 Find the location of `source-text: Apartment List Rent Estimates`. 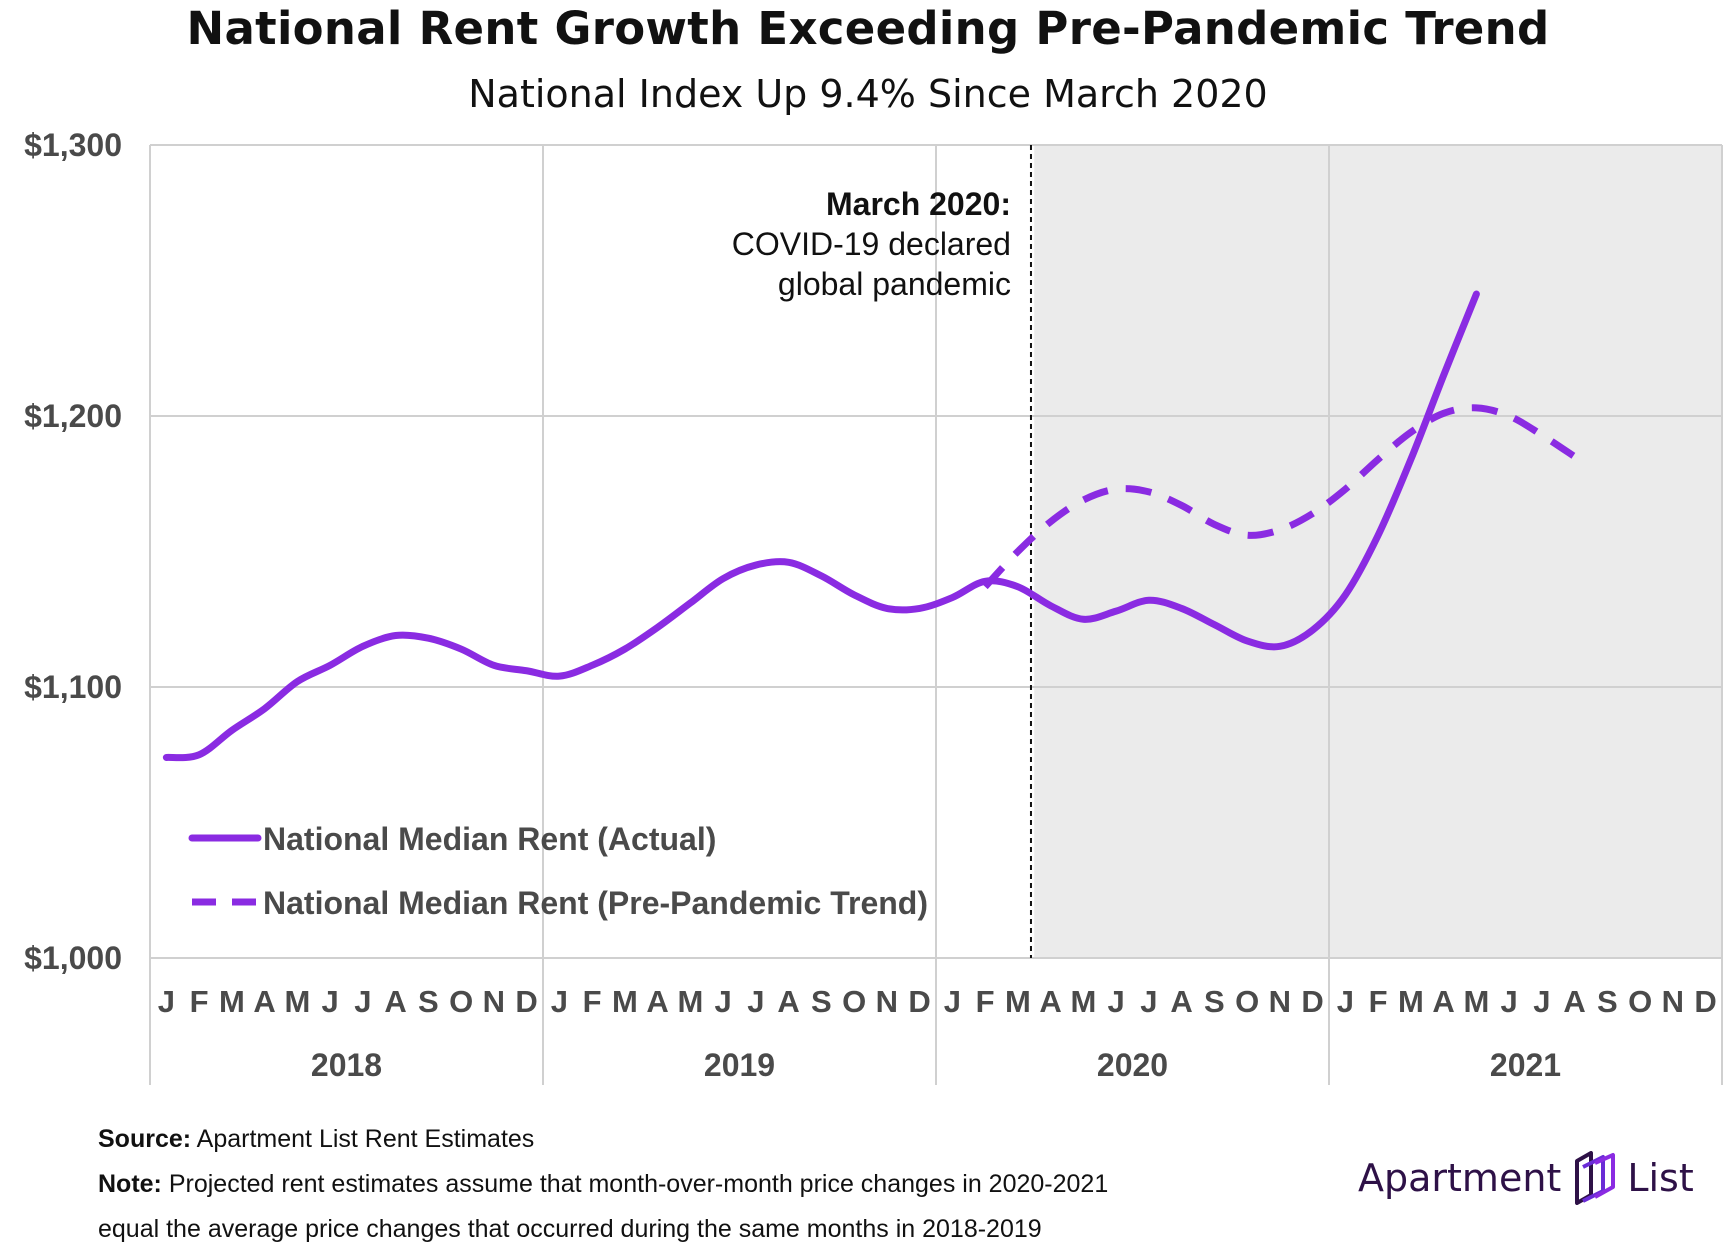

source-text: Apartment List Rent Estimates is located at coordinates (365, 1139).